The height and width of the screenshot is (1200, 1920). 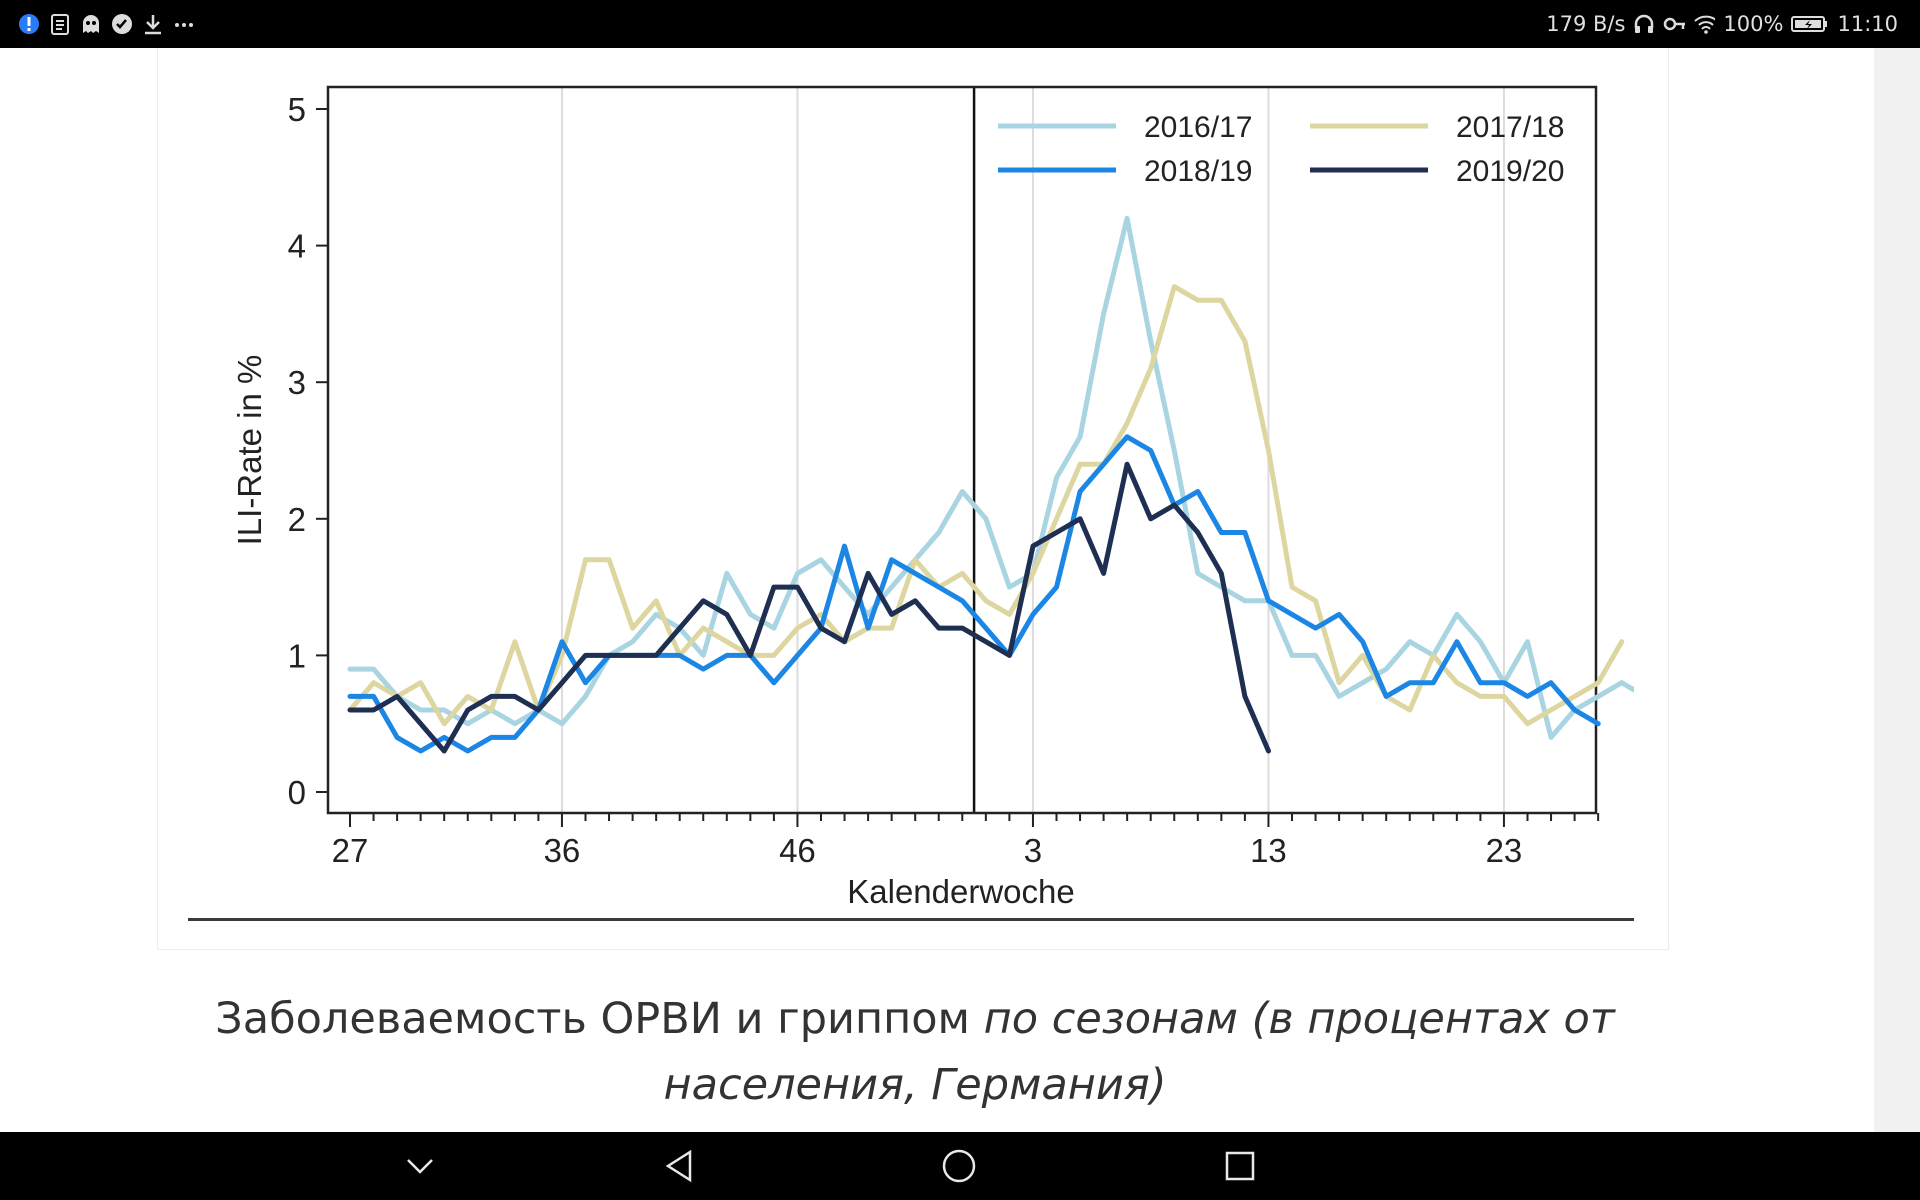 What do you see at coordinates (249, 450) in the screenshot?
I see `y-axis-label: ILI-Rate in %` at bounding box center [249, 450].